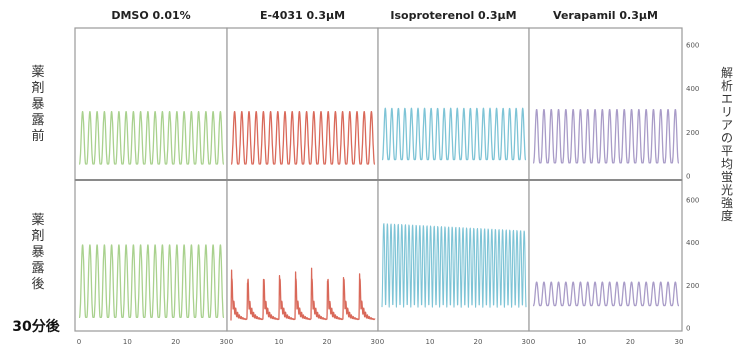 Image resolution: width=736 pixels, height=347 pixels. What do you see at coordinates (150, 15) in the screenshot?
I see `column-title: DMSO 0.01%` at bounding box center [150, 15].